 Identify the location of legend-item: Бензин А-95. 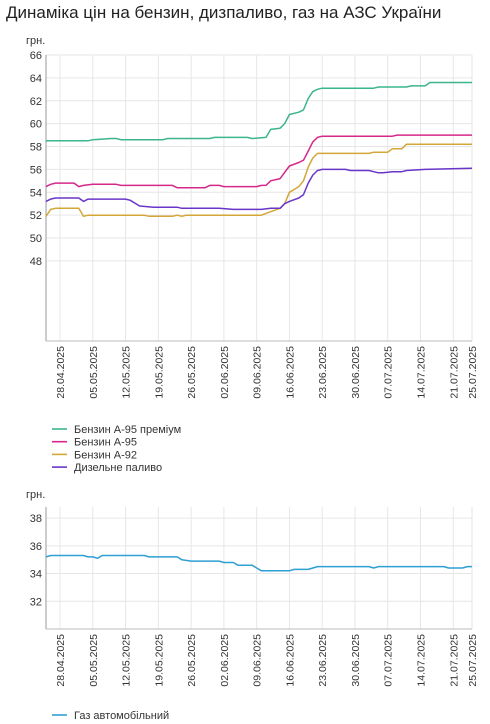
(94, 443).